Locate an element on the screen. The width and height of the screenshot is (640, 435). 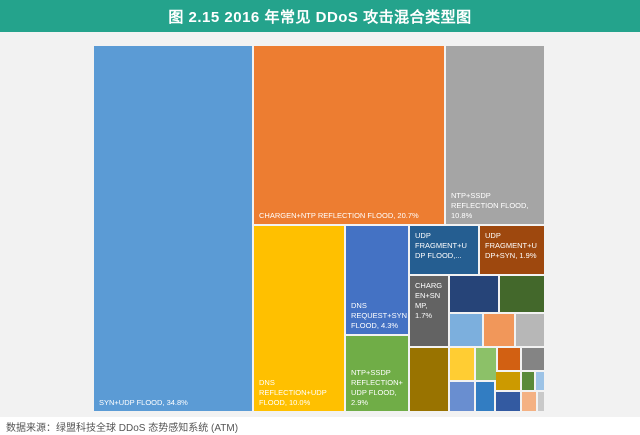
treemap-tile-label: CHARGEN+NTP REFLECTION FLOOD, 20.7% is located at coordinates (339, 215).